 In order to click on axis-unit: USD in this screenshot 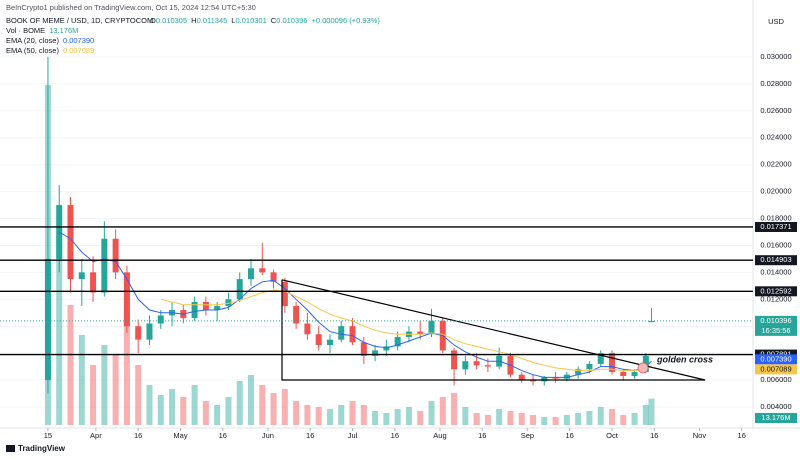, I will do `click(776, 21)`.